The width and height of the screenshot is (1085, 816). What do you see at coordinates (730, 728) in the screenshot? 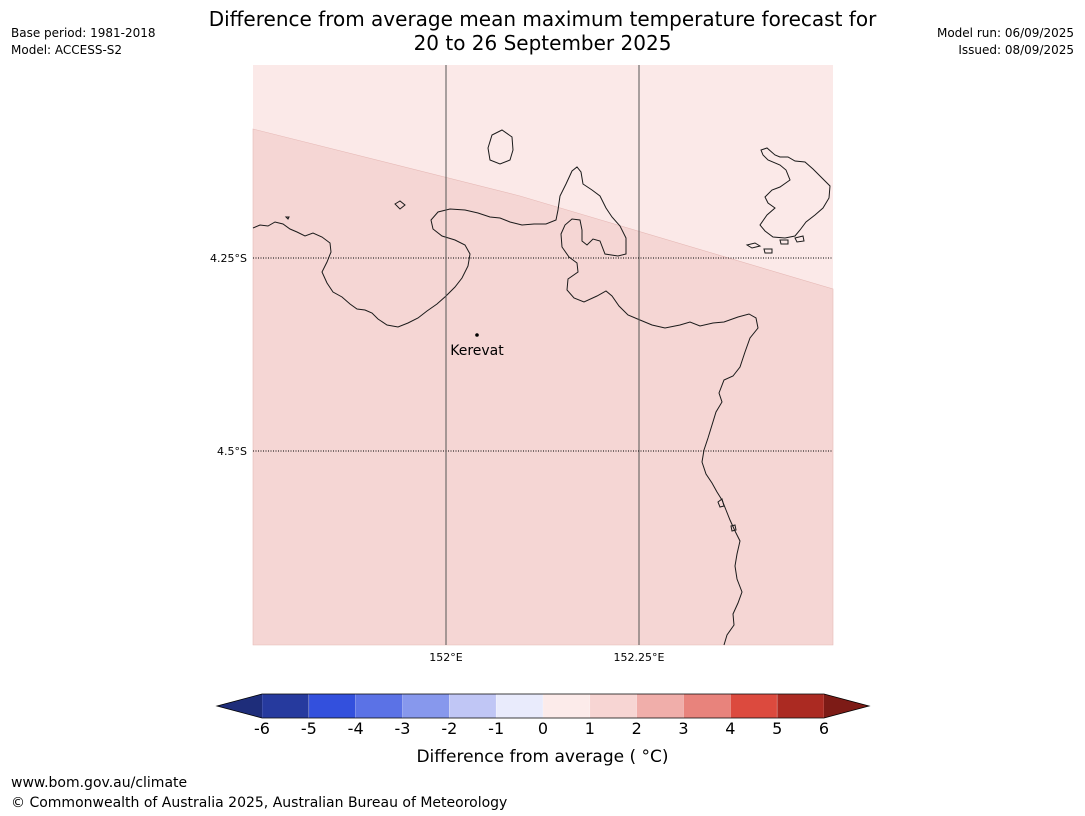
I see `colorbar-tick-label: 4` at bounding box center [730, 728].